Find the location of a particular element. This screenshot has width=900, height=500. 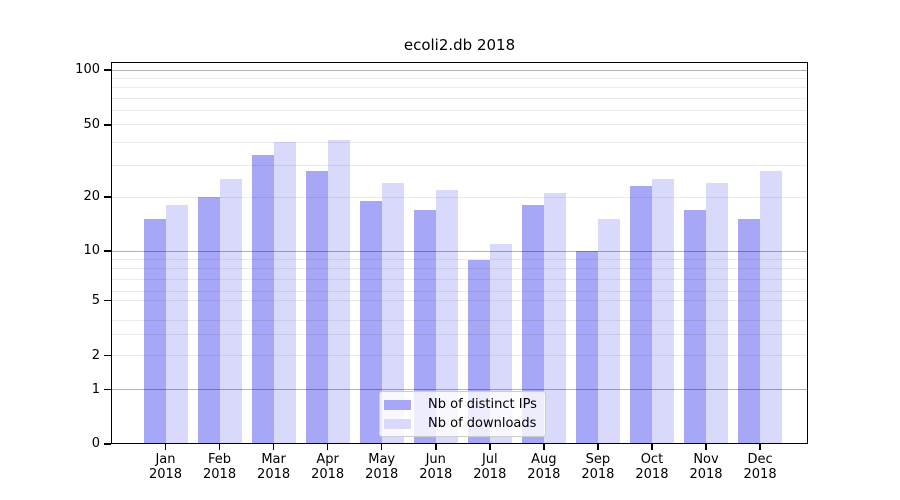

y-tick-label: 2 is located at coordinates (95, 355).